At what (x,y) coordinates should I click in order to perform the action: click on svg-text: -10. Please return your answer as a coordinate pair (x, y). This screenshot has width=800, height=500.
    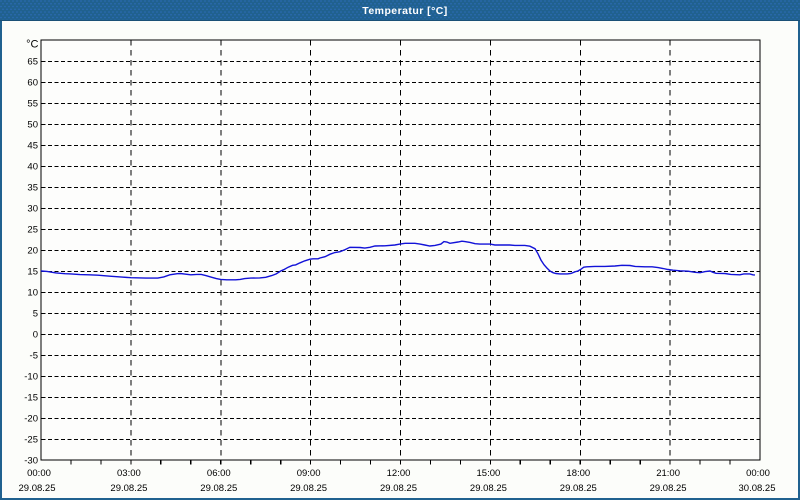
    Looking at the image, I should click on (31, 377).